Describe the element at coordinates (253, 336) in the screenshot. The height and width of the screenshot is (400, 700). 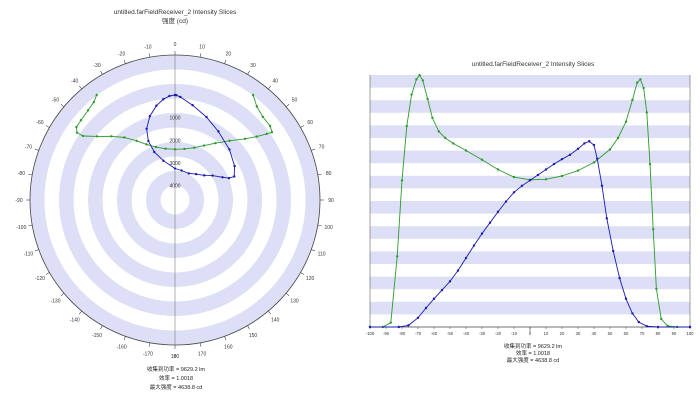
I see `polar-angle-label: 150` at that location.